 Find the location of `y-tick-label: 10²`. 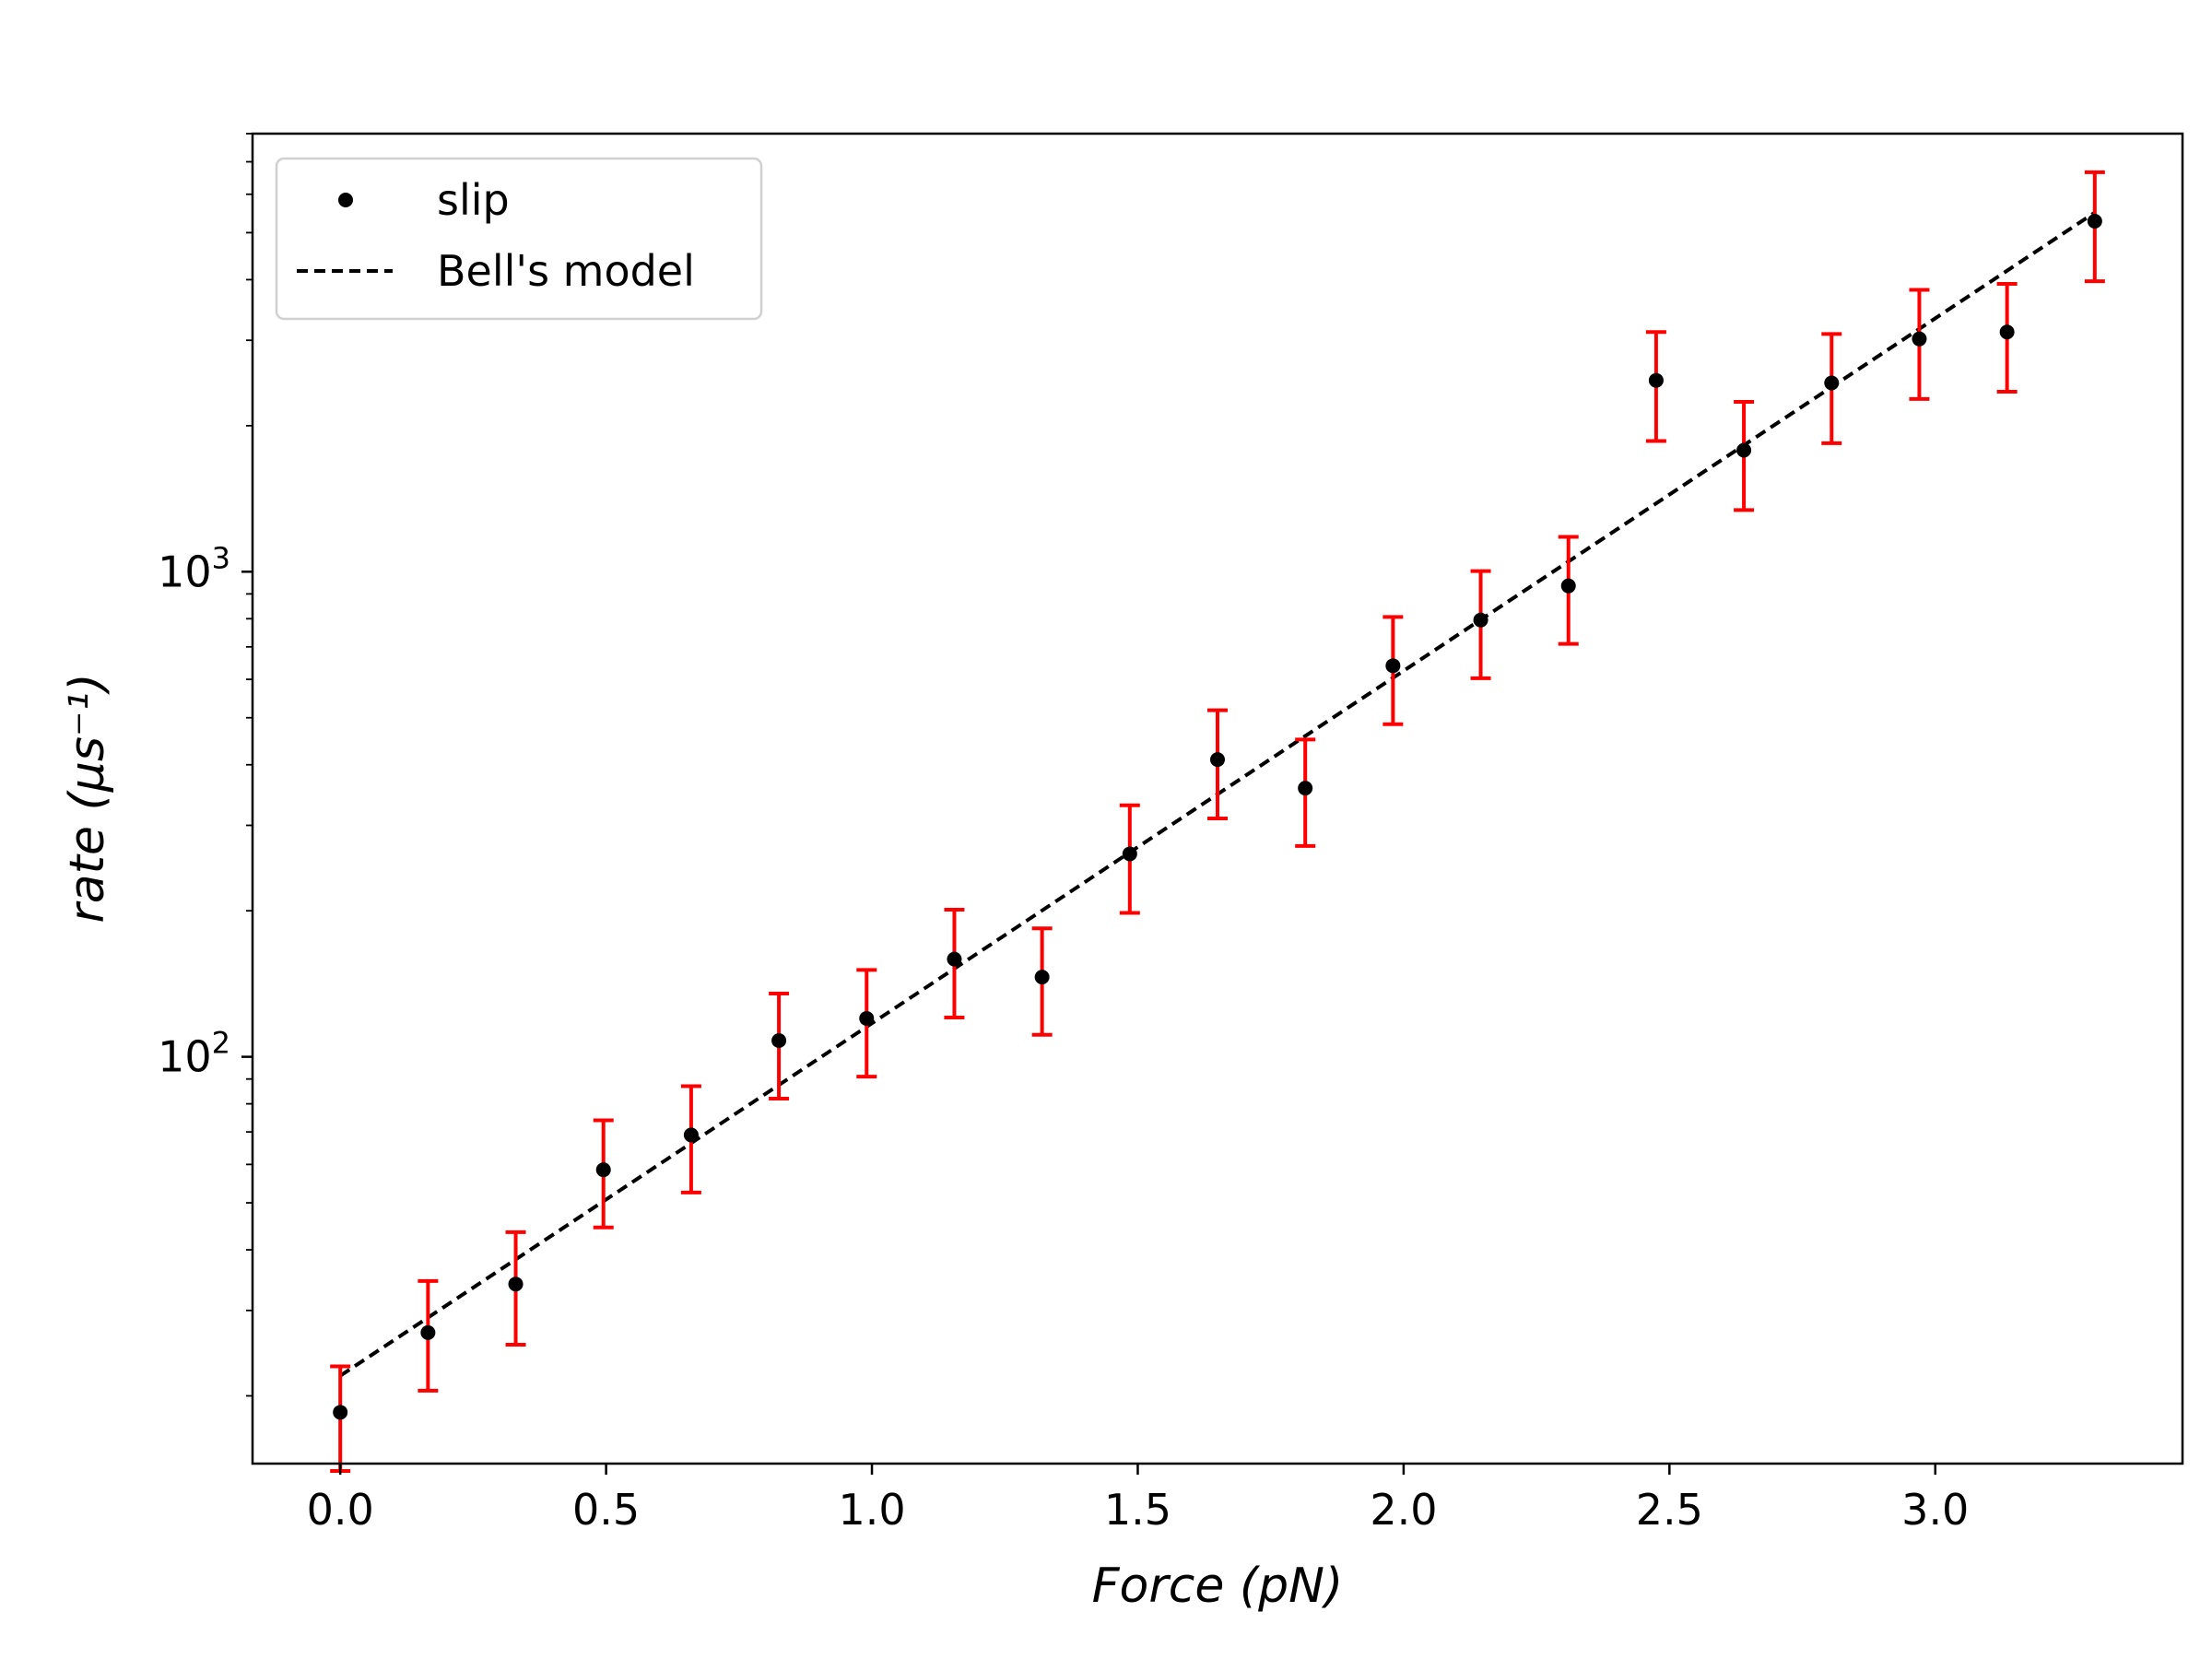

y-tick-label: 10² is located at coordinates (194, 1054).